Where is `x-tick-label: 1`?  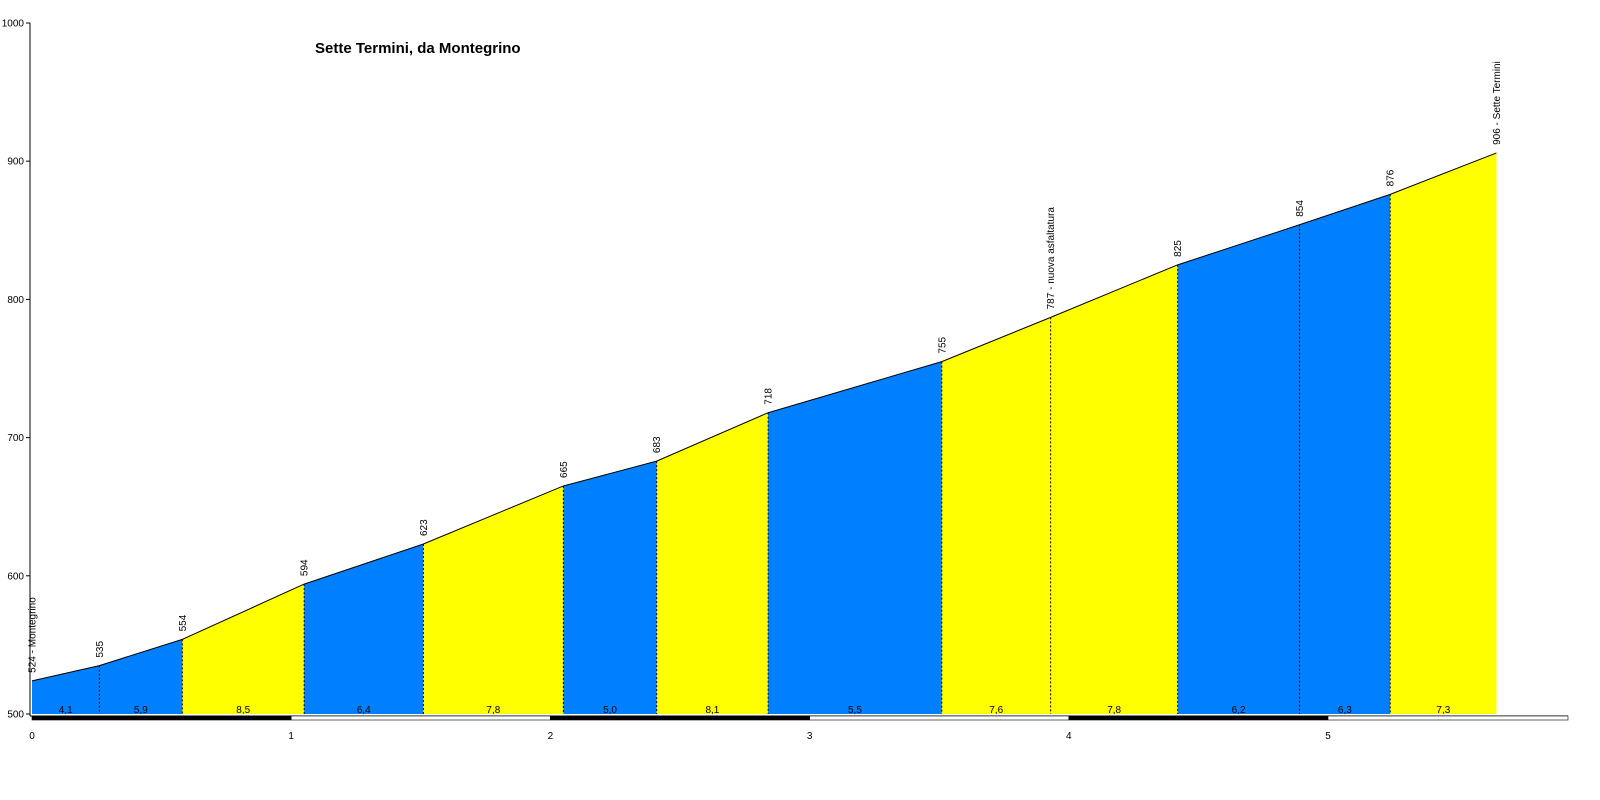
x-tick-label: 1 is located at coordinates (291, 736).